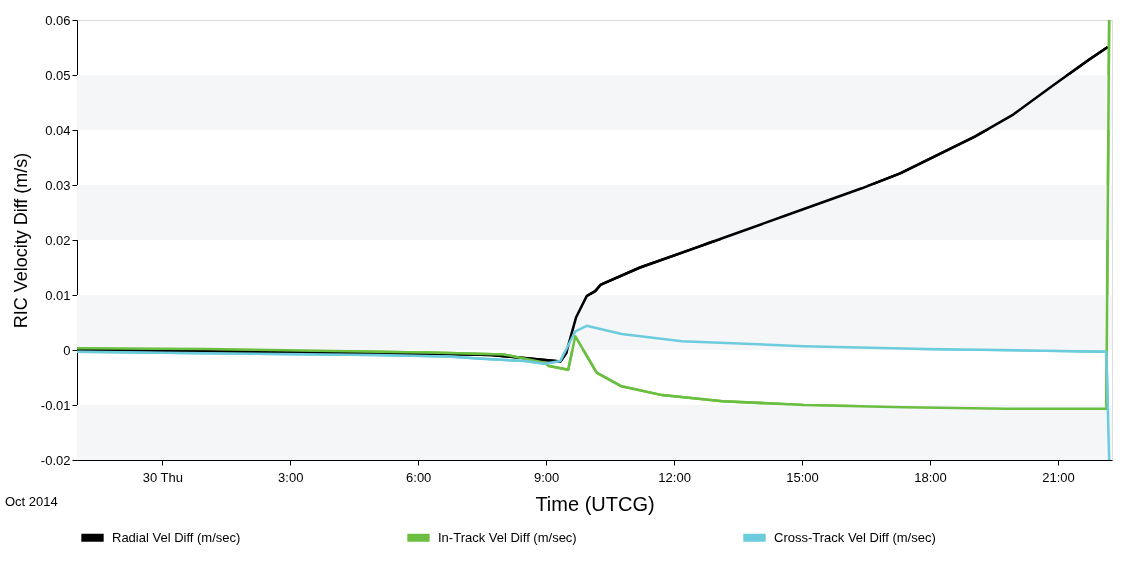 The height and width of the screenshot is (577, 1143). I want to click on y-axis-title: RIC Velocity Diff (m/s), so click(20, 240).